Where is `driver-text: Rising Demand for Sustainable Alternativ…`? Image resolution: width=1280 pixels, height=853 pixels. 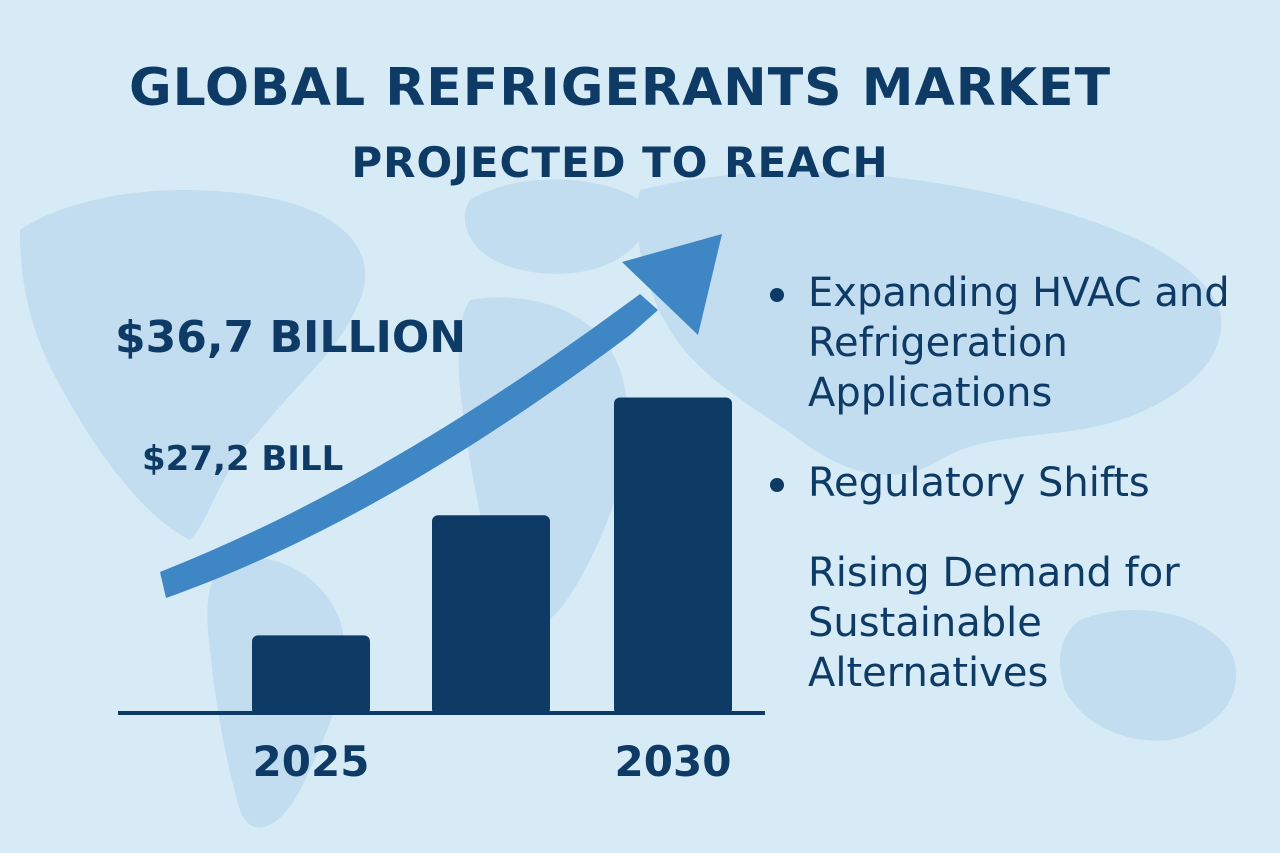 driver-text: Rising Demand for Sustainable Alternativ… is located at coordinates (994, 623).